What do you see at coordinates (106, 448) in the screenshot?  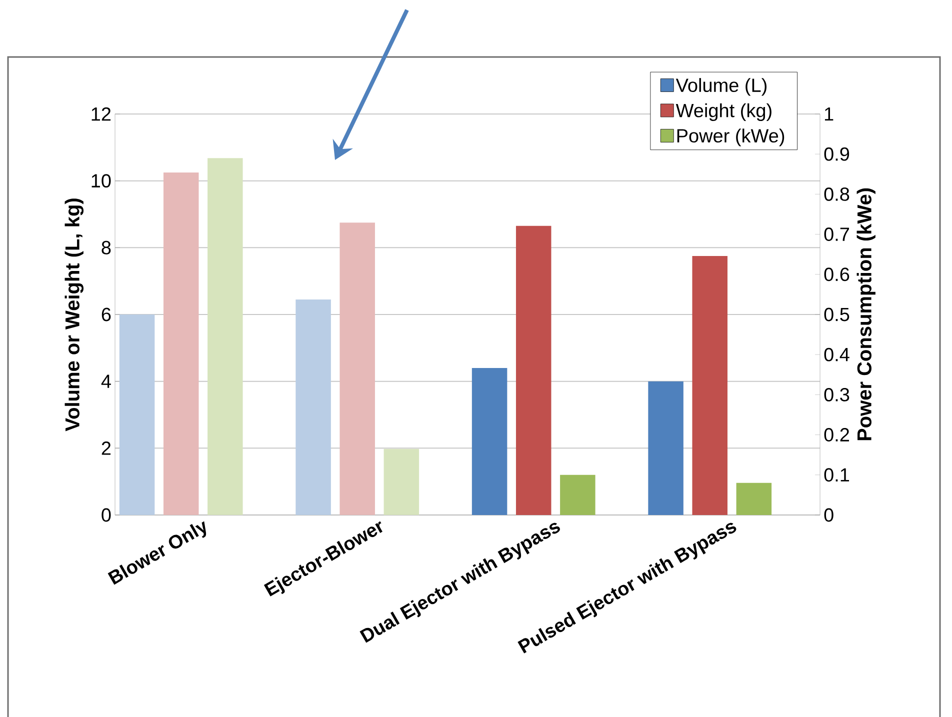 I see `y-tick-label: 2` at bounding box center [106, 448].